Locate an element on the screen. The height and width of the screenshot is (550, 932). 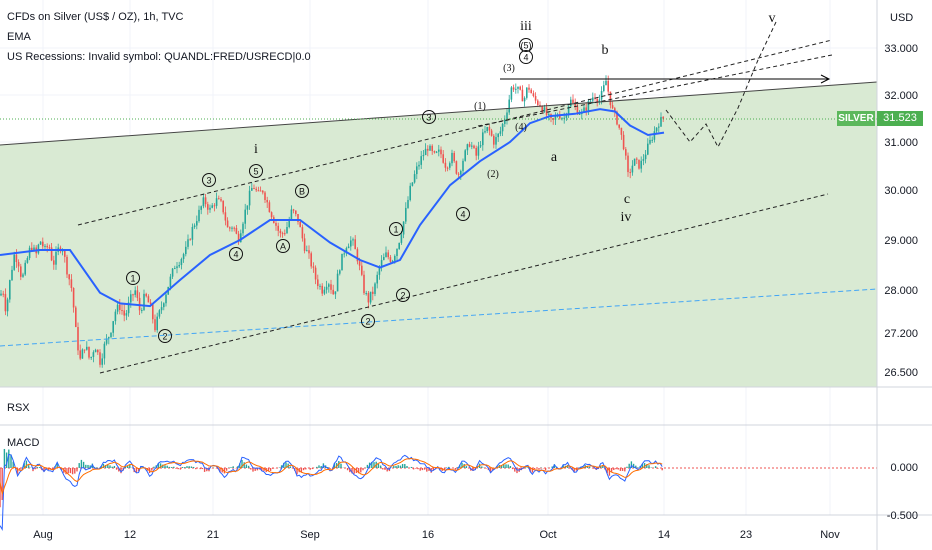
macd-pane-label: MACD is located at coordinates (23, 443).